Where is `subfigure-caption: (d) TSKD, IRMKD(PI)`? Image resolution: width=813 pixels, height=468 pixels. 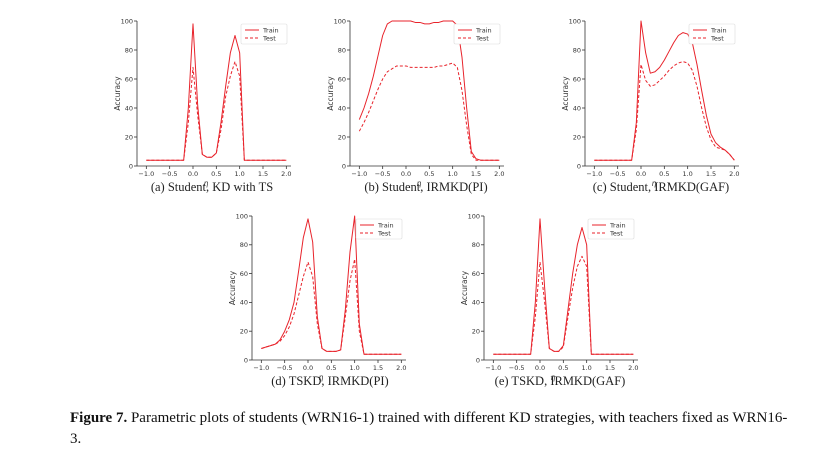 subfigure-caption: (d) TSKD, IRMKD(PI) is located at coordinates (330, 381).